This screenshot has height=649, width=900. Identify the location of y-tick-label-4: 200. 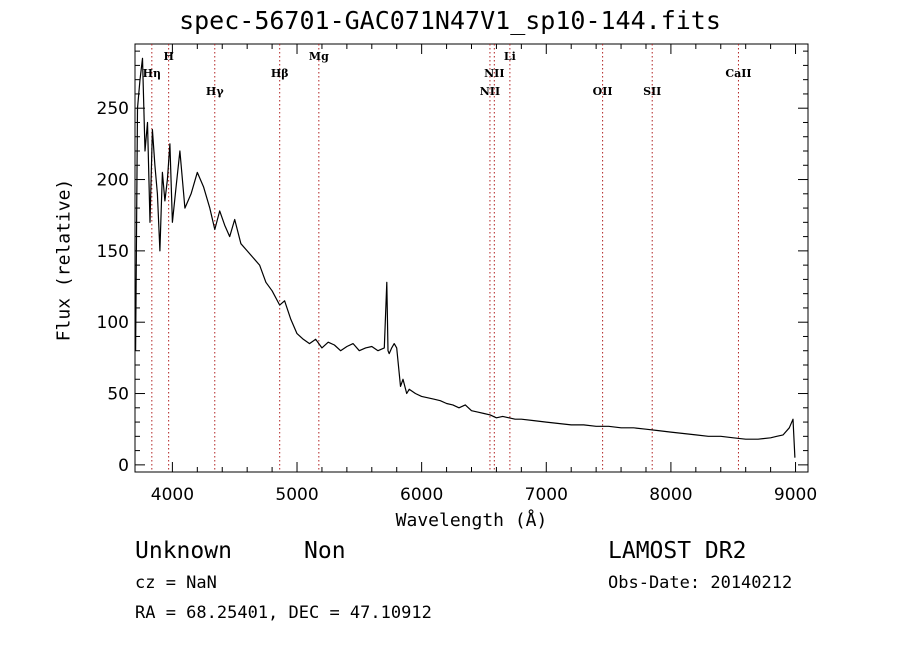
(113, 181).